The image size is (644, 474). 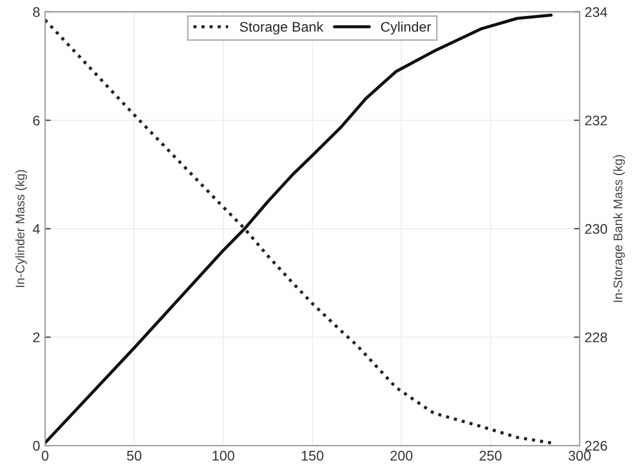 What do you see at coordinates (21, 228) in the screenshot?
I see `y-axis-title: In-Cylinder Mass (kg)` at bounding box center [21, 228].